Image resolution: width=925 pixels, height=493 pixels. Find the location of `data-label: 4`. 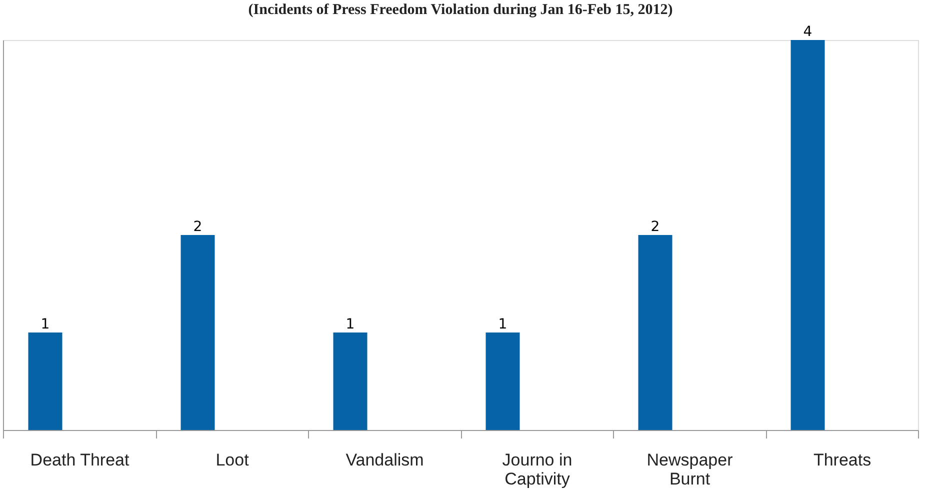

data-label: 4 is located at coordinates (807, 32).